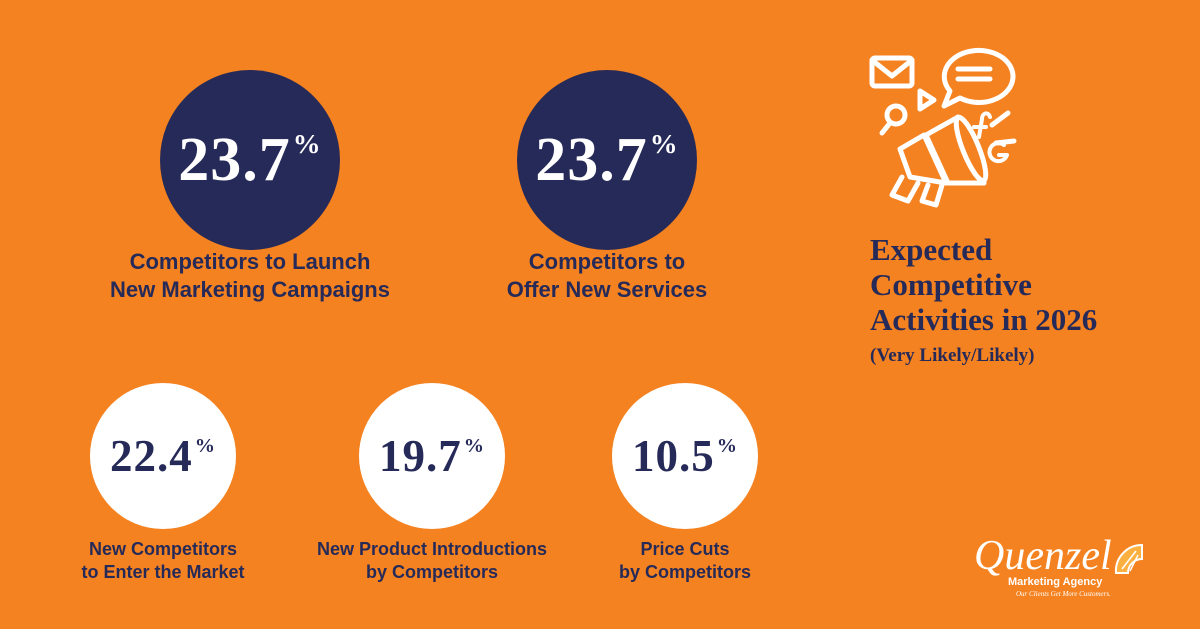 The height and width of the screenshot is (629, 1200). I want to click on page-title-line-3: Activities in 2026, so click(984, 319).